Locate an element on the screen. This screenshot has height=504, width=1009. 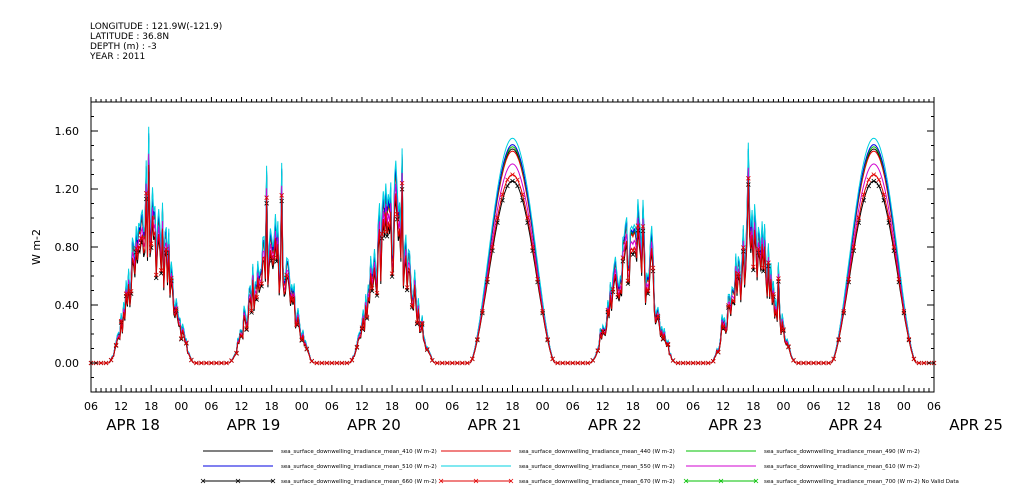
y-tick-label: 1.20 is located at coordinates (67, 189).